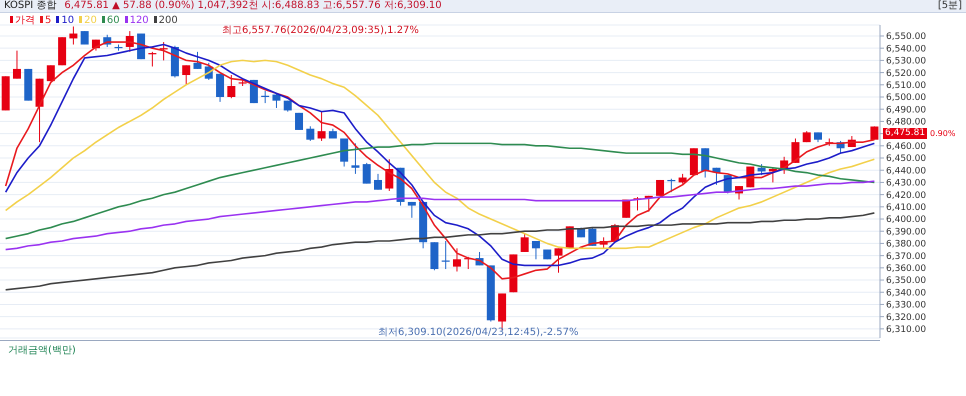 The height and width of the screenshot is (396, 966). What do you see at coordinates (48, 20) in the screenshot?
I see `legend-label: 5` at bounding box center [48, 20].